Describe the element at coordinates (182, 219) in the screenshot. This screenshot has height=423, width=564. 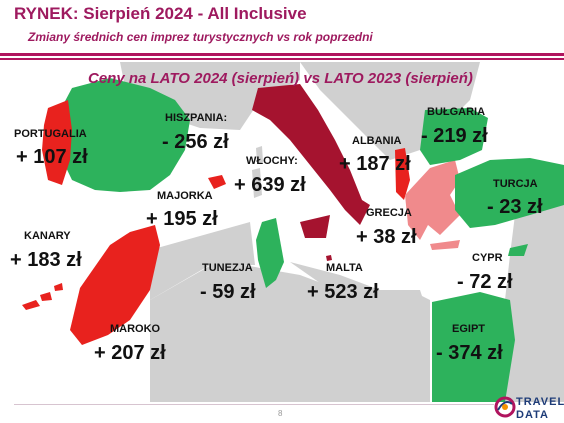
I see `value-majorka: + 195 zł` at that location.